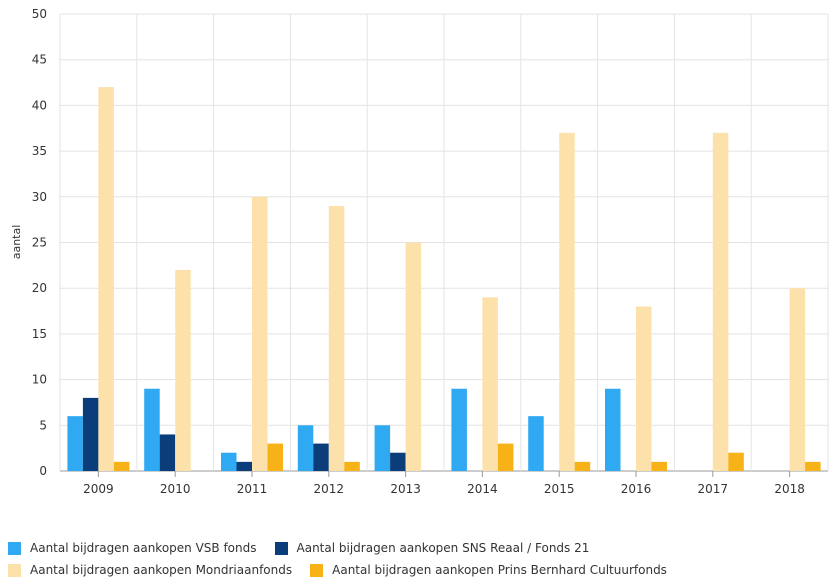 The height and width of the screenshot is (582, 829). Describe the element at coordinates (14, 548) in the screenshot. I see `legend-swatch-vsb` at that location.